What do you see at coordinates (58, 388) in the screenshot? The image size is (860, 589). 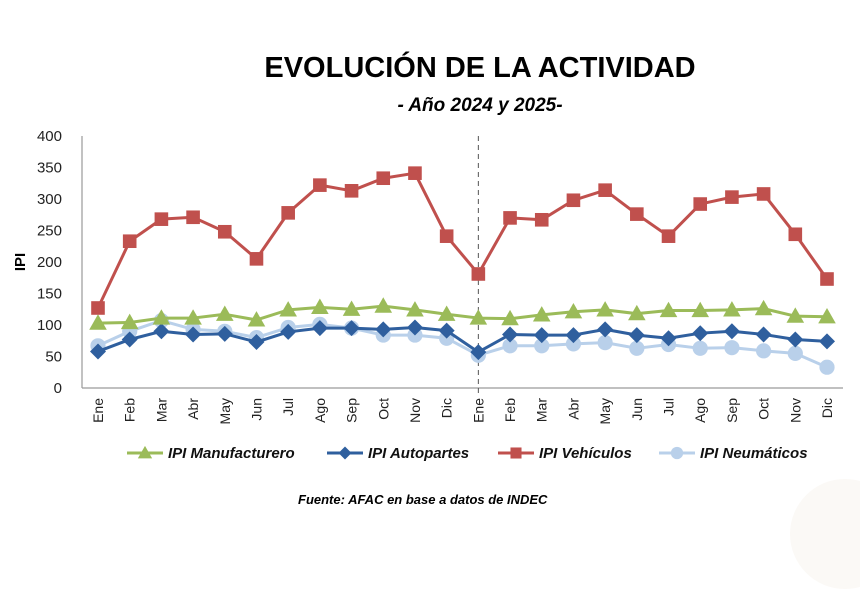 I see `y-tick-label: 0` at bounding box center [58, 388].